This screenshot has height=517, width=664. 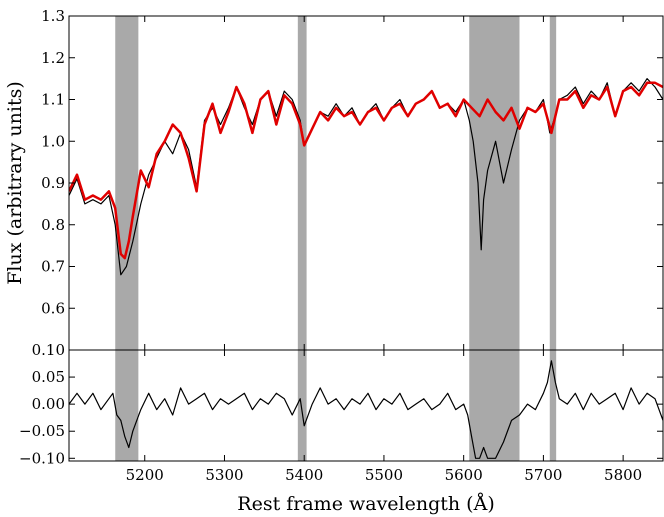 What do you see at coordinates (365, 504) in the screenshot?
I see `x-axis-title: Rest frame wavelength (Å)` at bounding box center [365, 504].